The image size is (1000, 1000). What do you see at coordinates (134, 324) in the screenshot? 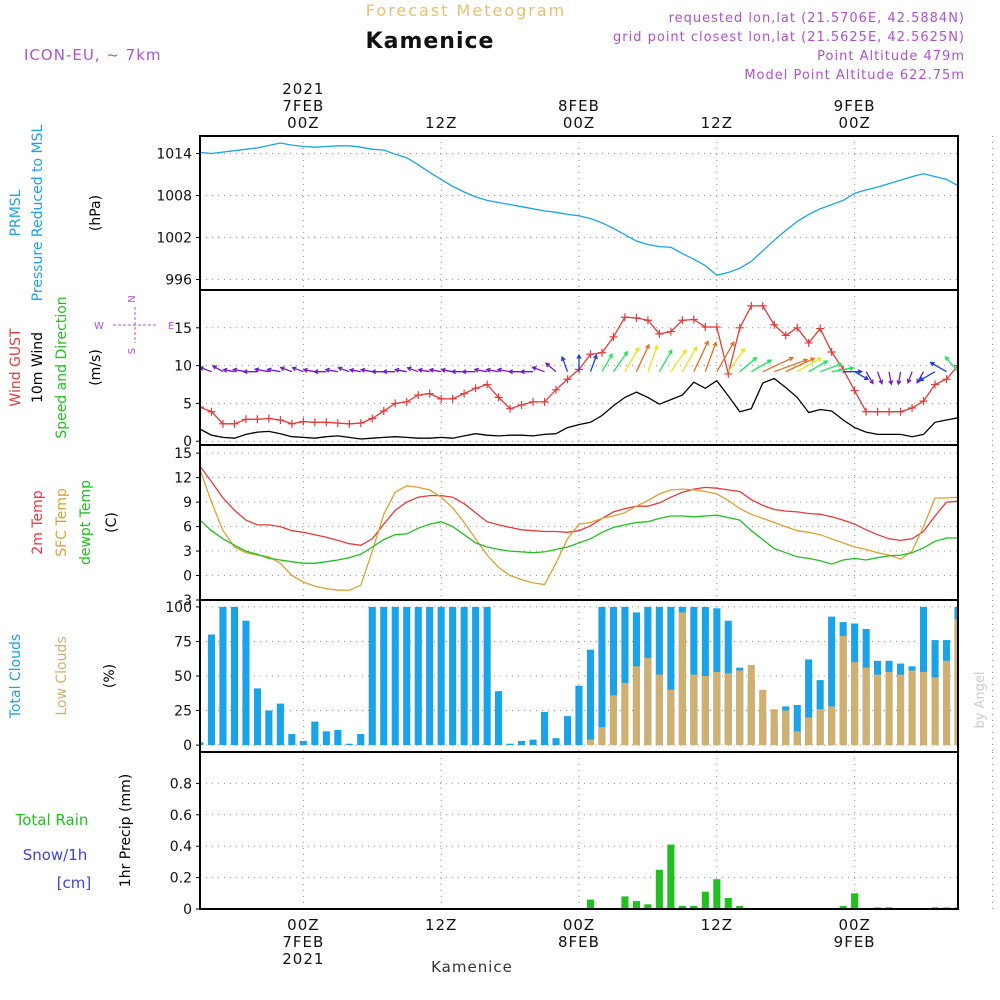
I see `compass-rose: N S W E` at bounding box center [134, 324].